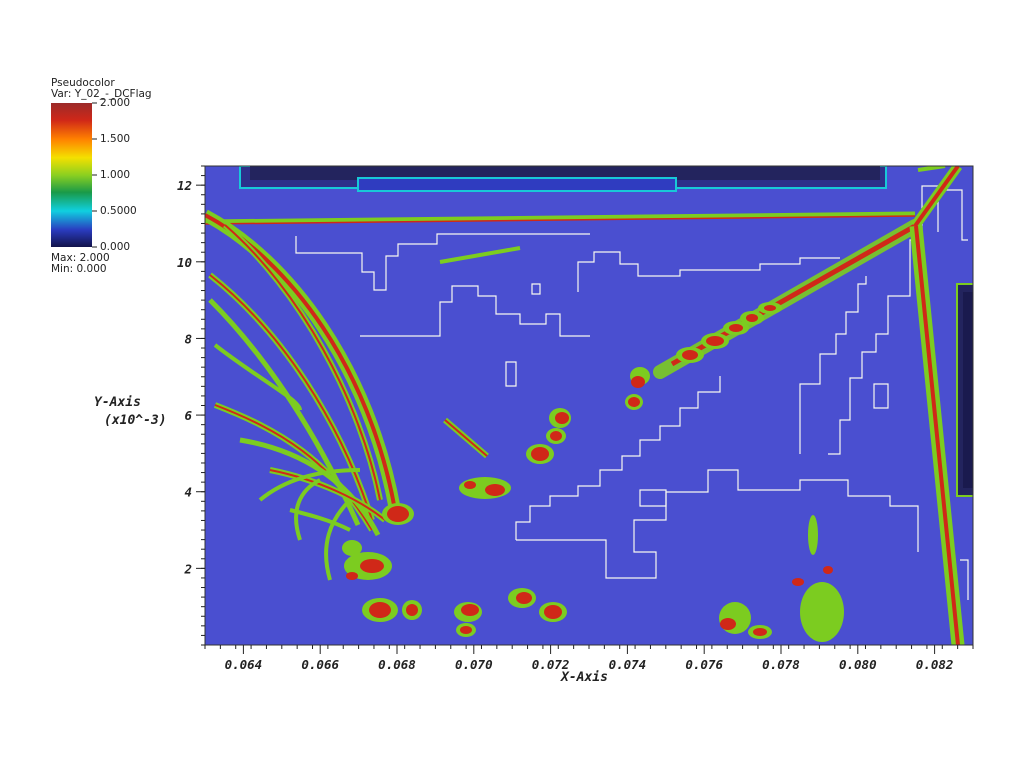 Image resolution: width=1024 pixels, height=760 pixels. I want to click on top-shock-band, so click(560, 218).